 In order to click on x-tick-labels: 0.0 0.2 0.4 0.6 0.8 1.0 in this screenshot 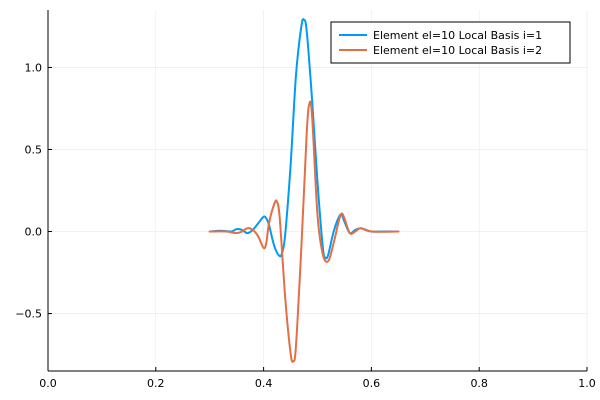, I will do `click(317, 383)`.